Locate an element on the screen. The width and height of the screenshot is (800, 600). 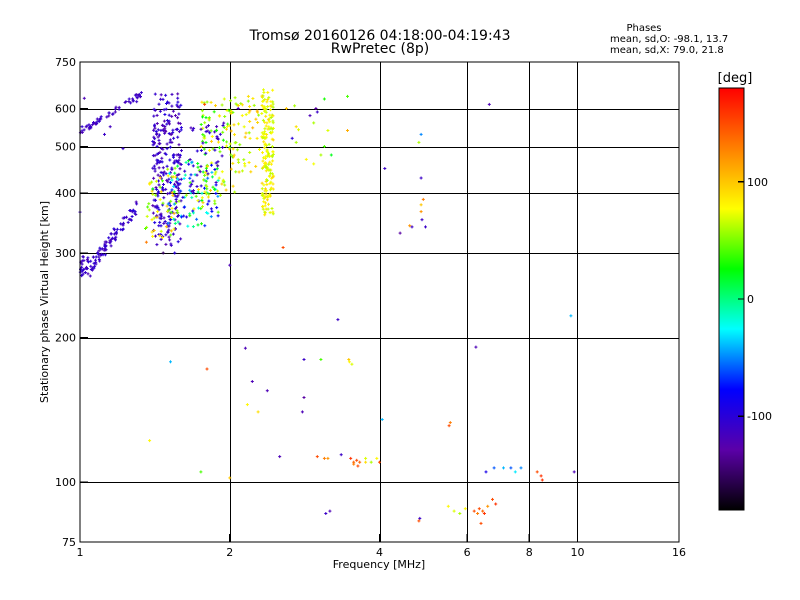
x-tick-label: 10 is located at coordinates (577, 552).